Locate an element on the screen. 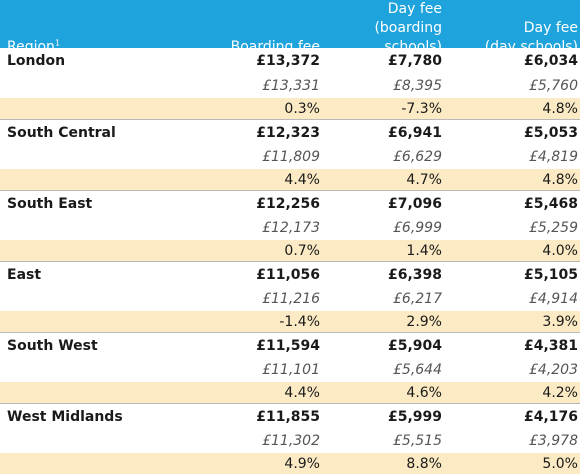 The width and height of the screenshot is (580, 474). header-region-label: Region is located at coordinates (31, 47).